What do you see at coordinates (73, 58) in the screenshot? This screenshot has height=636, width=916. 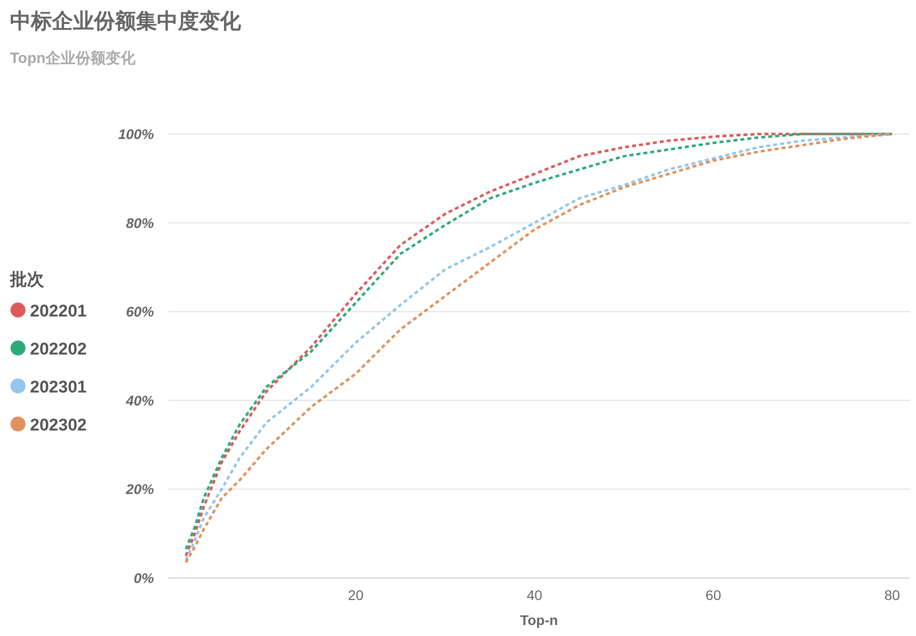 I see `chart-subtitle: Topn企业份额变化` at bounding box center [73, 58].